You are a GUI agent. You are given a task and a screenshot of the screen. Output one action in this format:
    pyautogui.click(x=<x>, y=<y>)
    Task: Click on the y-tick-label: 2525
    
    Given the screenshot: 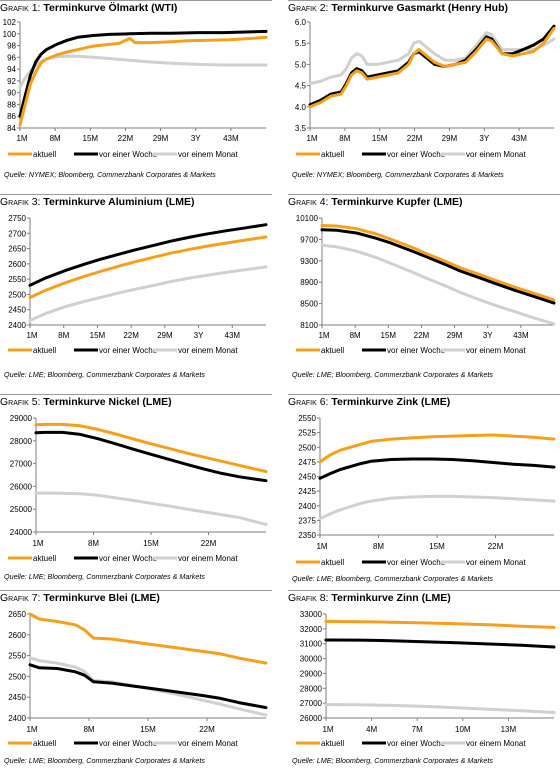 What is the action you would take?
    pyautogui.click(x=307, y=433)
    